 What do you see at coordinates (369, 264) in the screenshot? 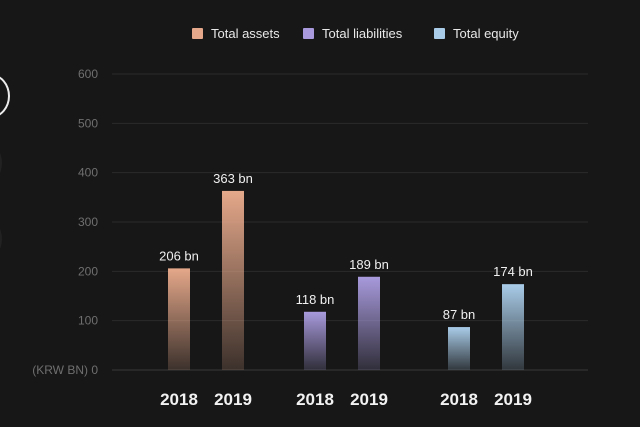
I see `bar-value-label: 189 bn` at bounding box center [369, 264].